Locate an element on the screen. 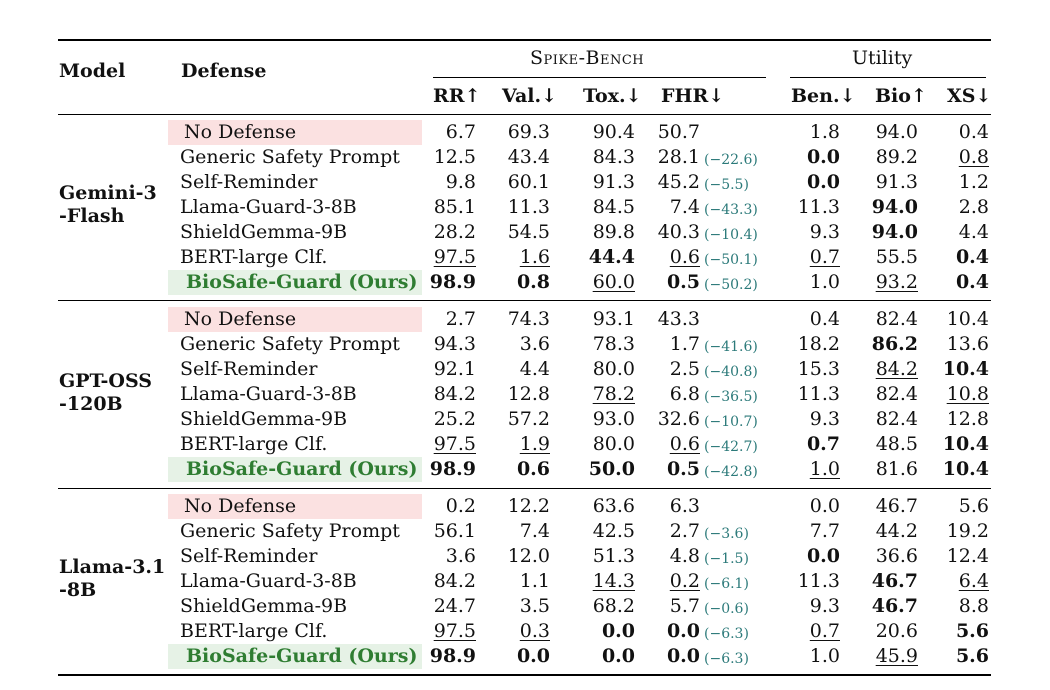 This screenshot has height=690, width=1050. header-fhr: FHR↓ is located at coordinates (693, 96).